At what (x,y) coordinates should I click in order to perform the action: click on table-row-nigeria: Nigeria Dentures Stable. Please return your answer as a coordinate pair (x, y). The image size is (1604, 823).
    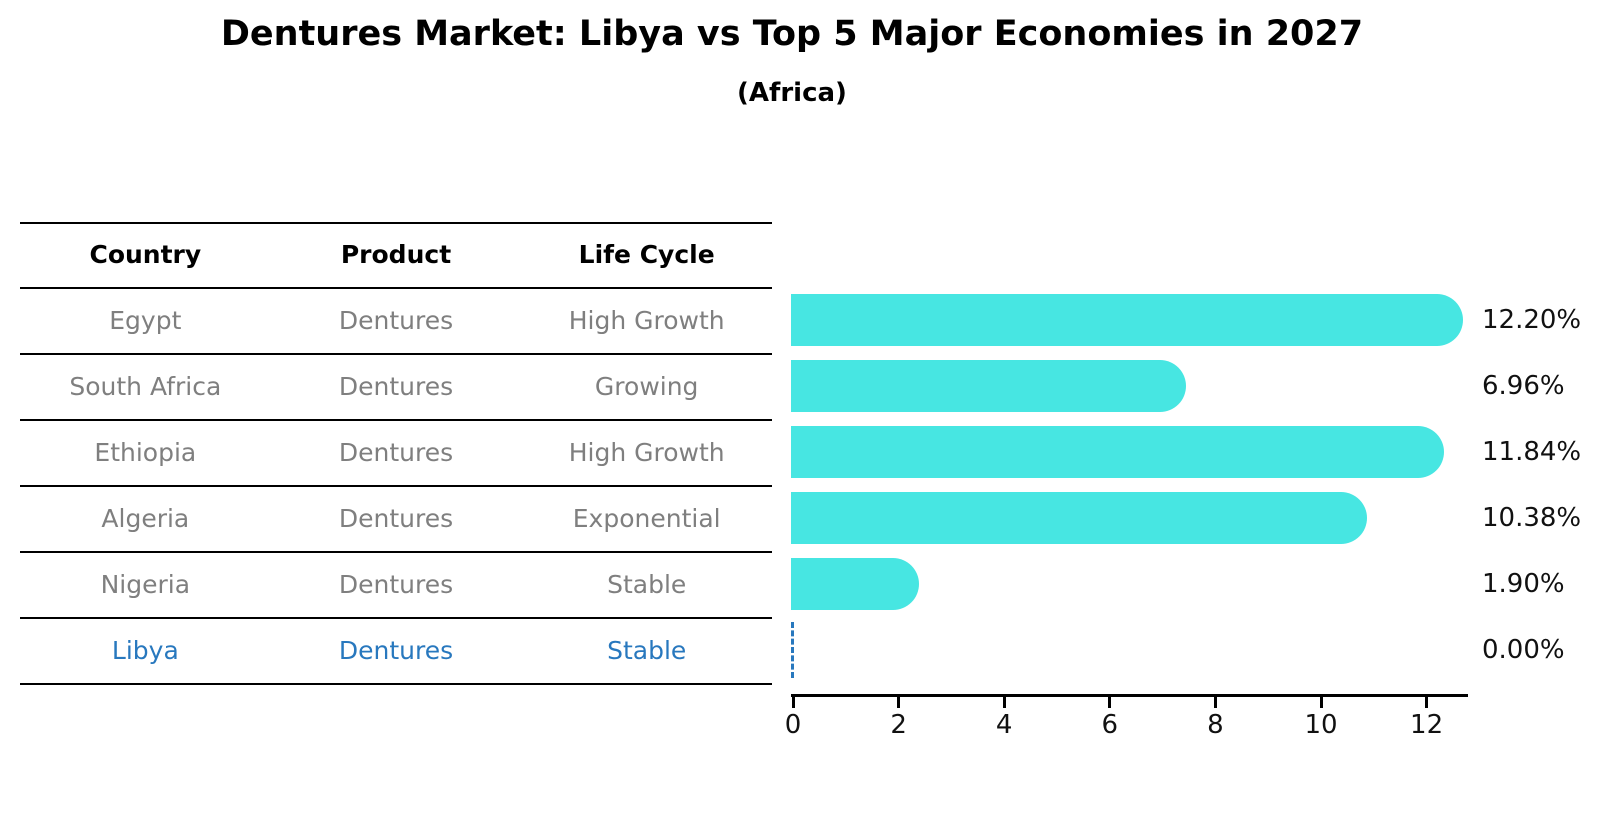
    Looking at the image, I should click on (396, 584).